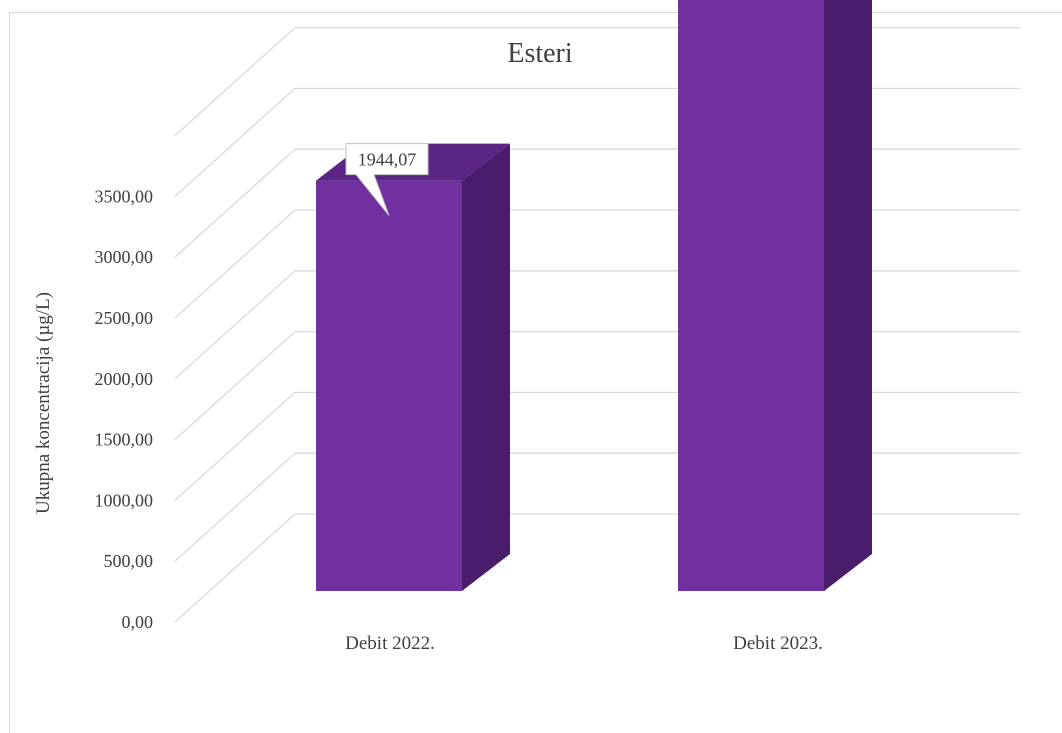 This screenshot has height=733, width=1062. Describe the element at coordinates (387, 160) in the screenshot. I see `data-label: 1944,07` at that location.